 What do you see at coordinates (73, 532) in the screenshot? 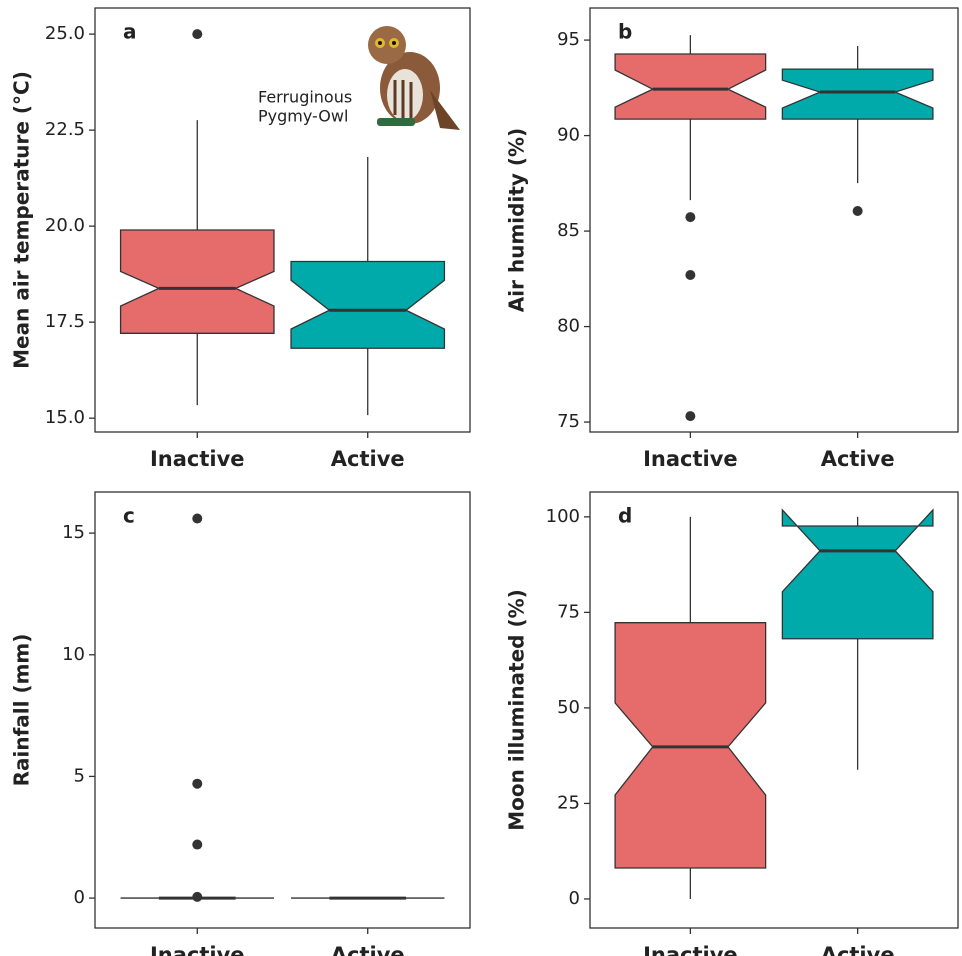
I see `y-tick-label: 15` at bounding box center [73, 532].